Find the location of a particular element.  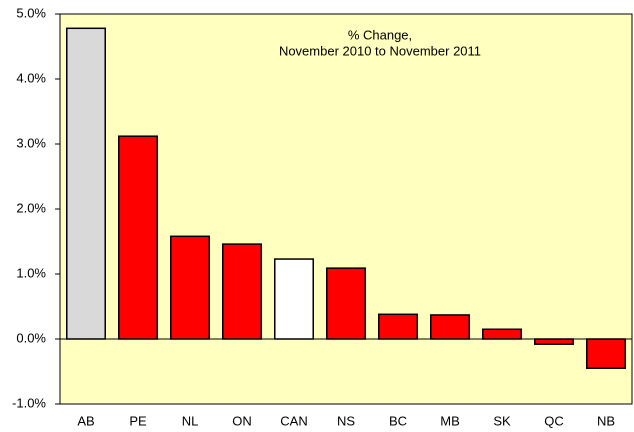

x-tick-label: NL is located at coordinates (190, 420).